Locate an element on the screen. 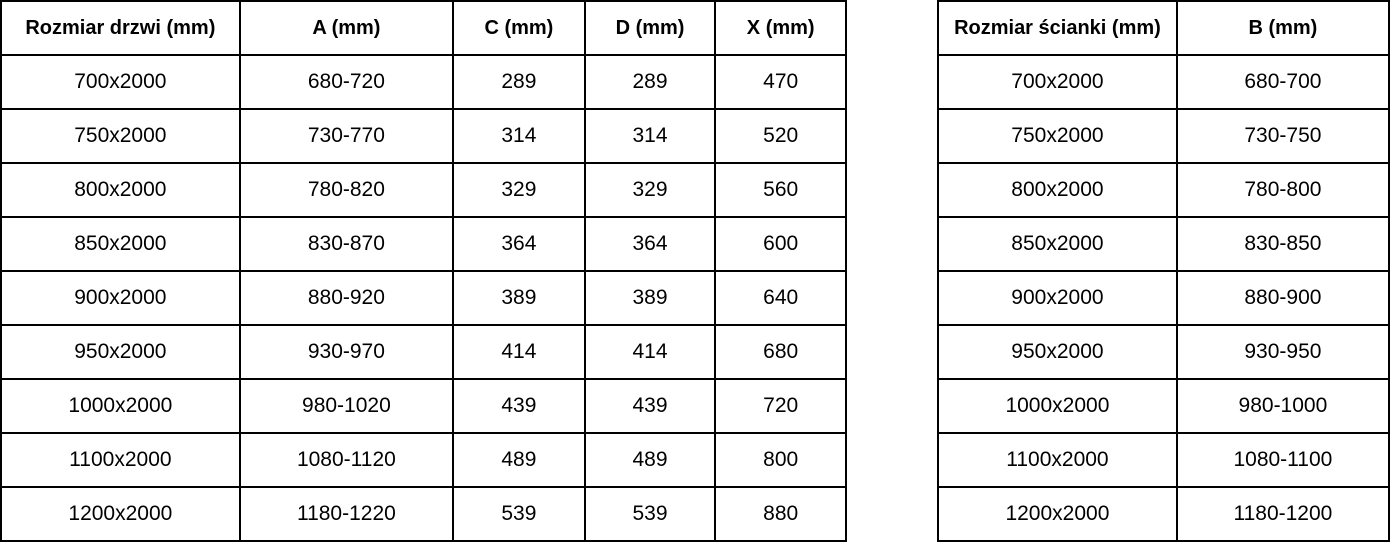 The height and width of the screenshot is (542, 1390). table-cell: 520 is located at coordinates (781, 136).